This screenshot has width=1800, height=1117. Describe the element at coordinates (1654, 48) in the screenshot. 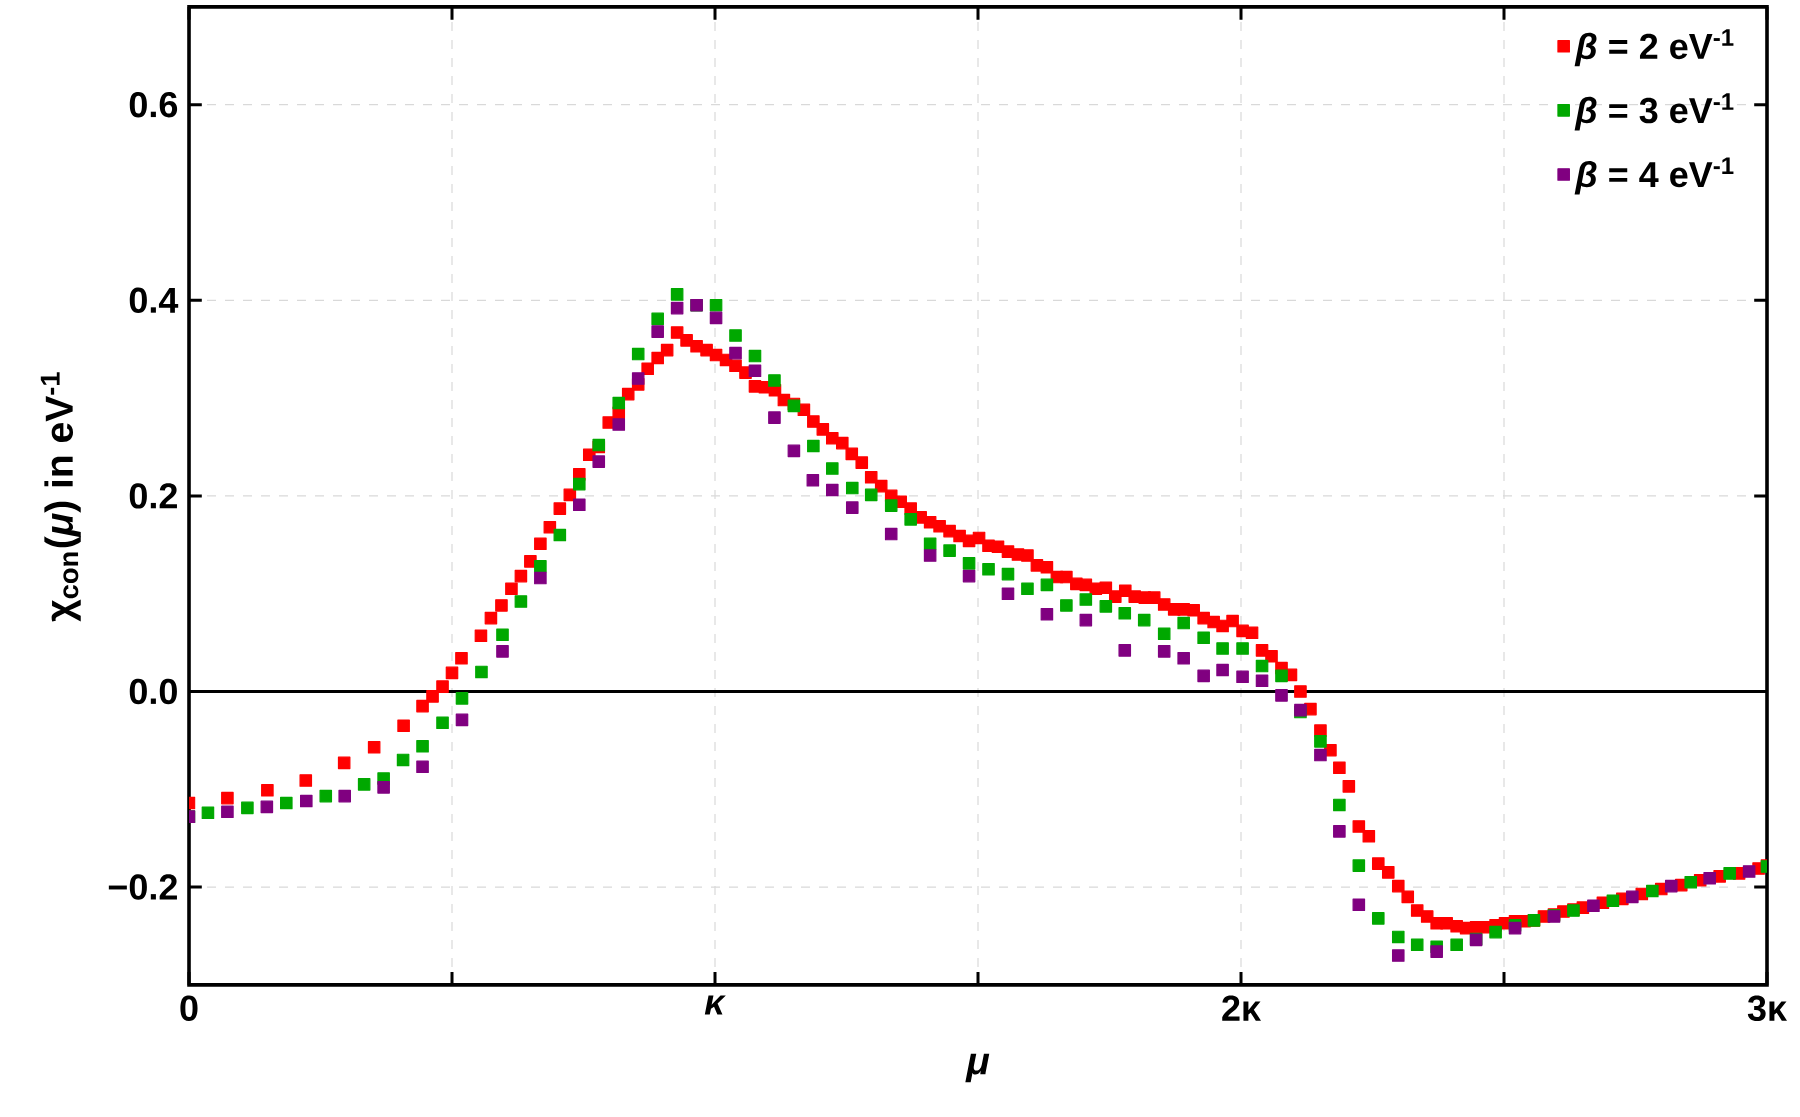

I see `legend-label: β = 2 eV$^{-1}$` at that location.